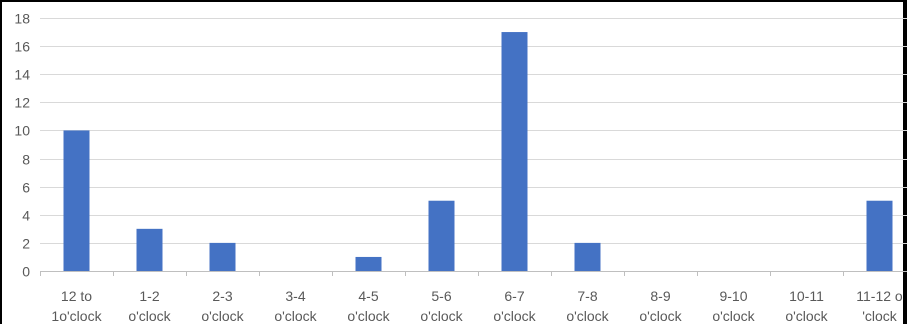 This screenshot has height=324, width=907. I want to click on x-tick-label-line: 'clock, so click(880, 316).